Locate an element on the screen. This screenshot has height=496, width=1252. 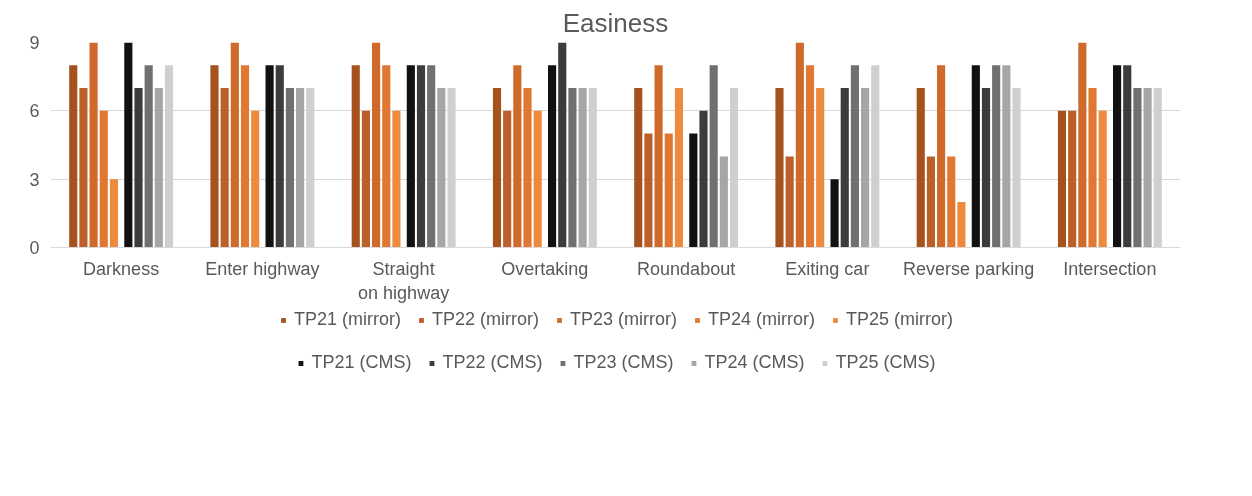
legend-label: TP21 (CMS) is located at coordinates (361, 362).